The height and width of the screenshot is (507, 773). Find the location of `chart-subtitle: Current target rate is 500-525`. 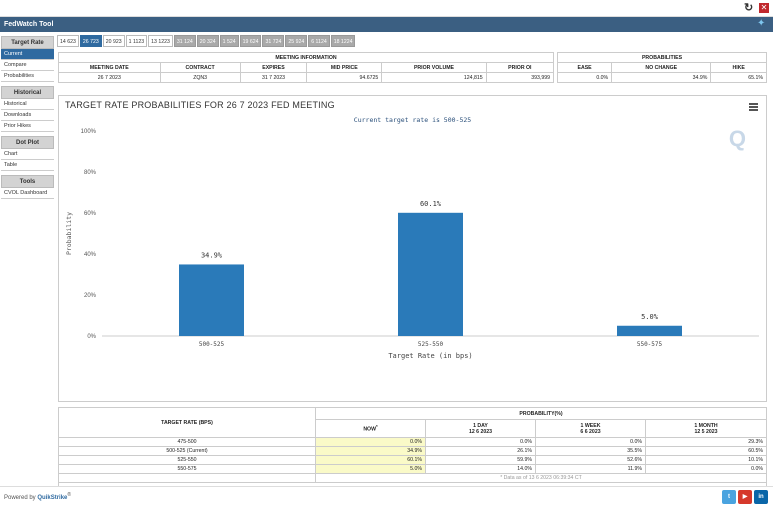

chart-subtitle: Current target rate is 500-525 is located at coordinates (412, 120).